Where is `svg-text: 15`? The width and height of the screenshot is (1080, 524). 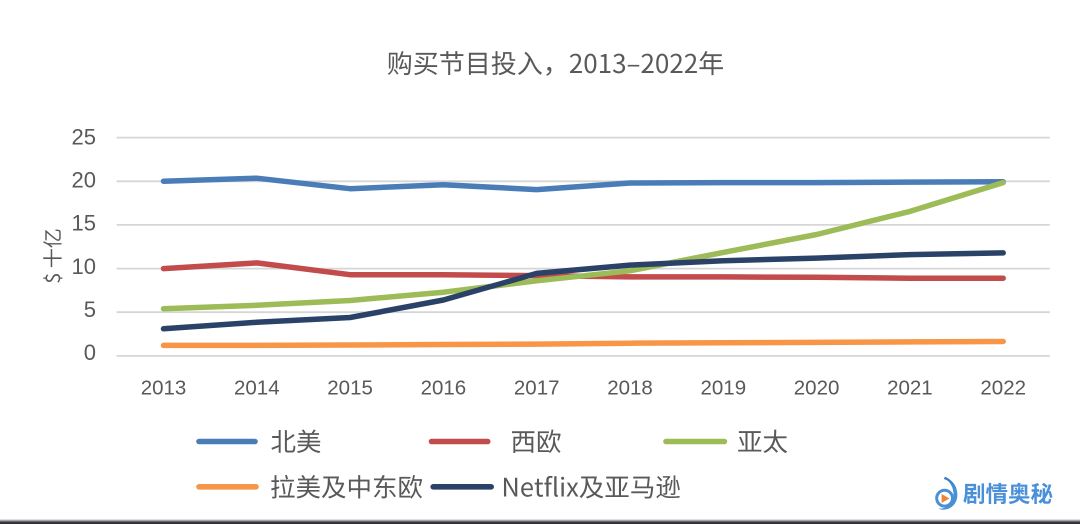 svg-text: 15 is located at coordinates (84, 223).